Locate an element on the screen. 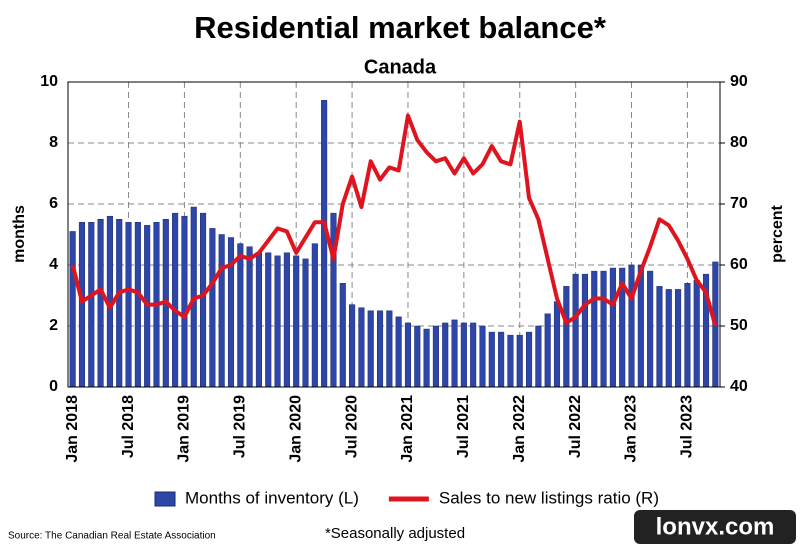 The image size is (800, 548). y2-tick-label: 40 is located at coordinates (739, 386).